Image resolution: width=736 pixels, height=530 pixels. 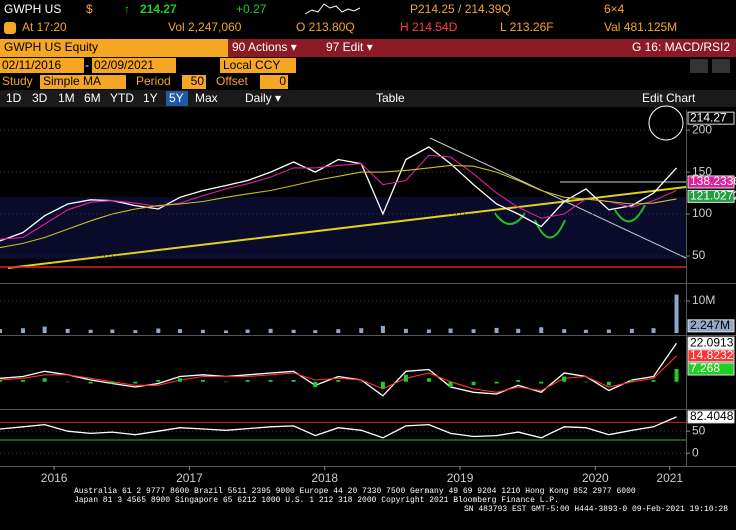 I want to click on change: +0.27, so click(x=251, y=9).